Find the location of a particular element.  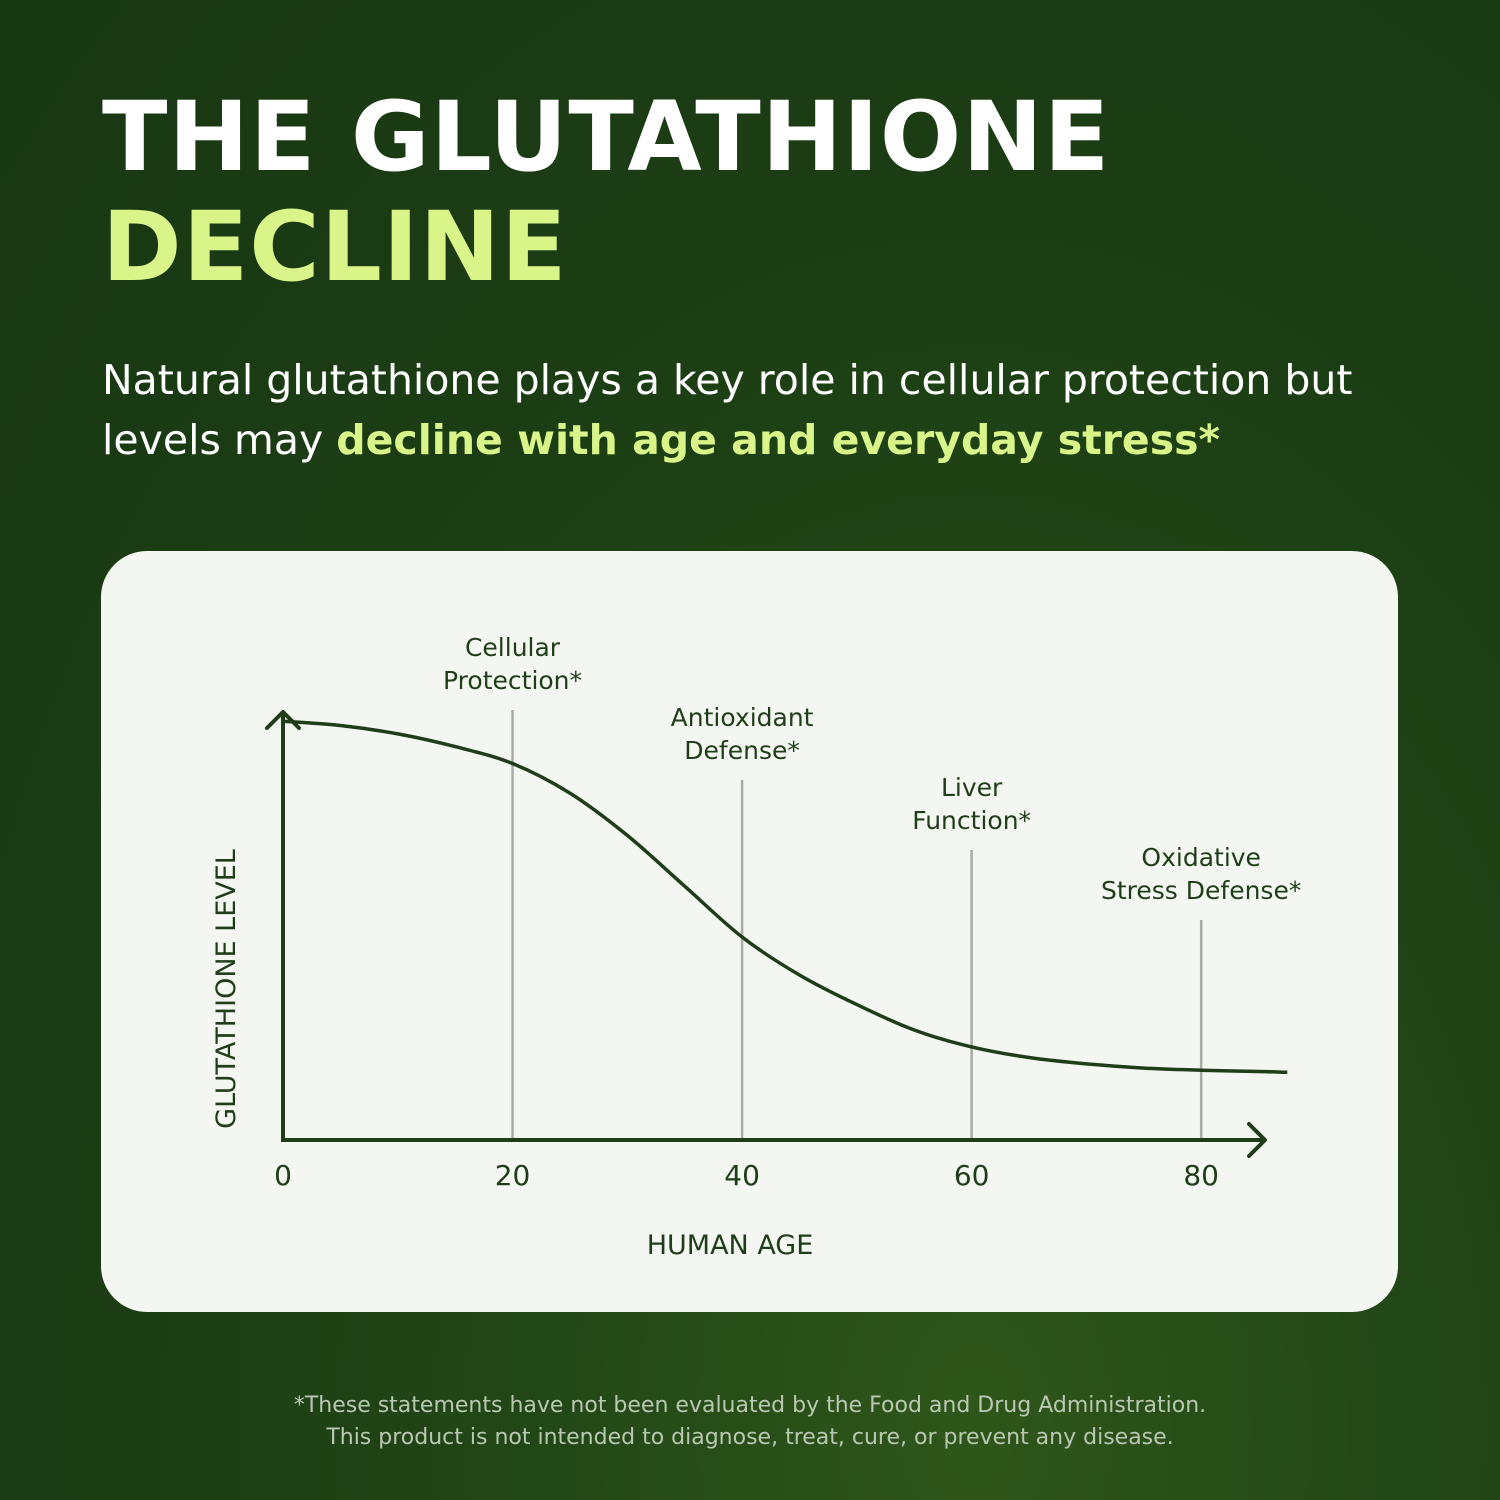

annotation-label: Oxidative is located at coordinates (1201, 857).